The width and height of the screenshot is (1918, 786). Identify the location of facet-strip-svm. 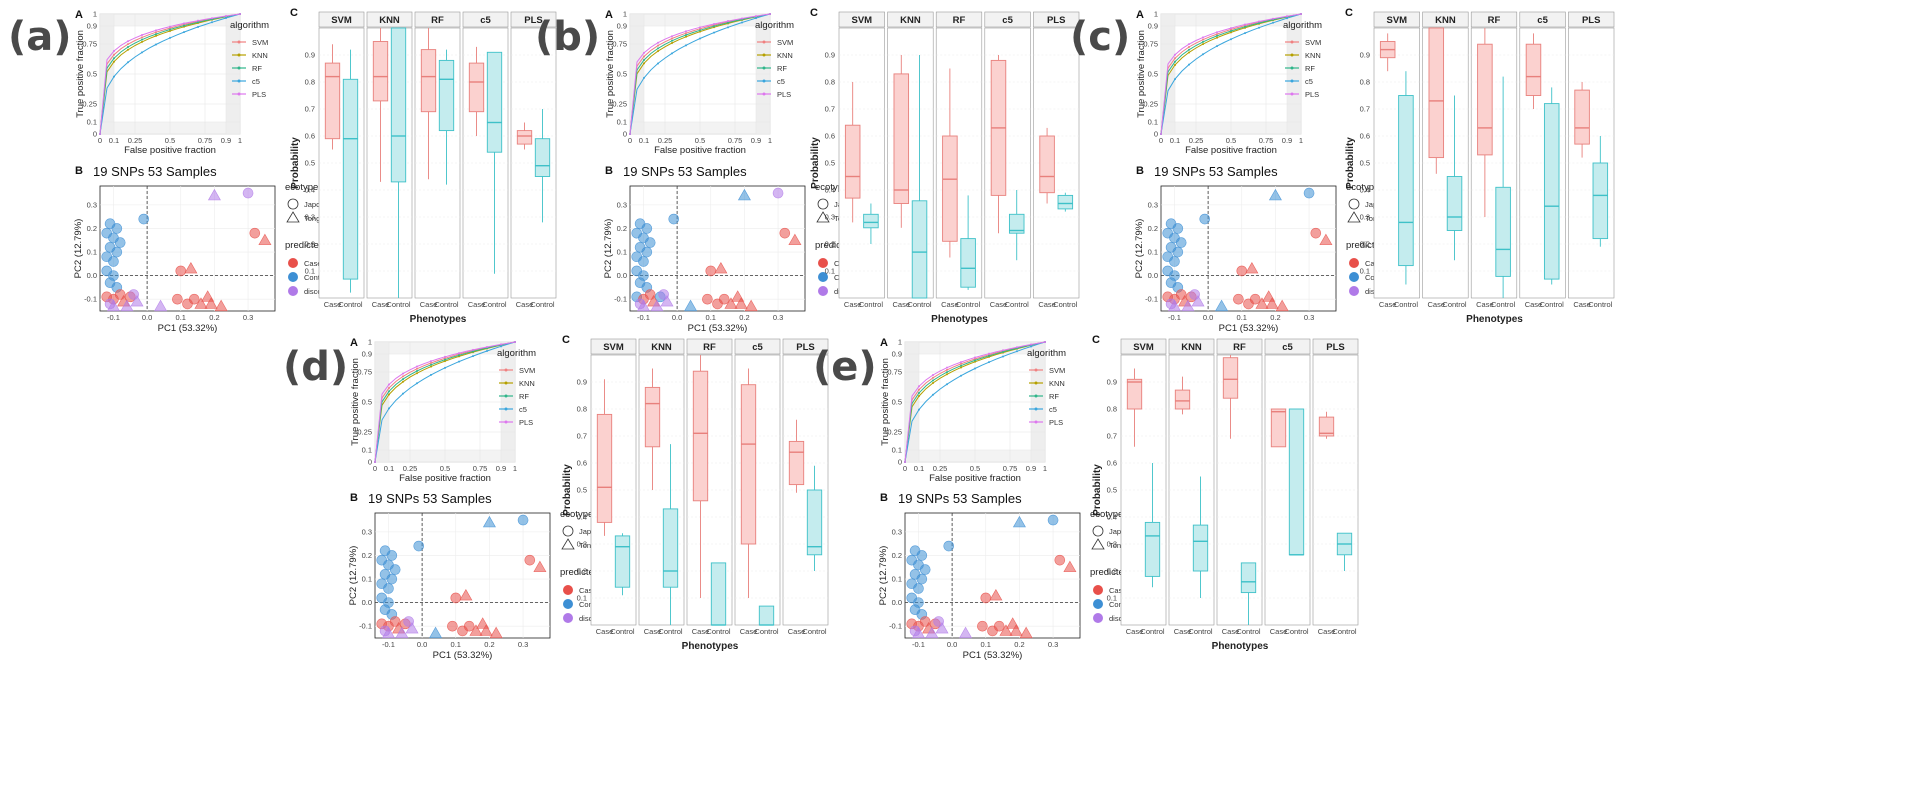
(341, 19).